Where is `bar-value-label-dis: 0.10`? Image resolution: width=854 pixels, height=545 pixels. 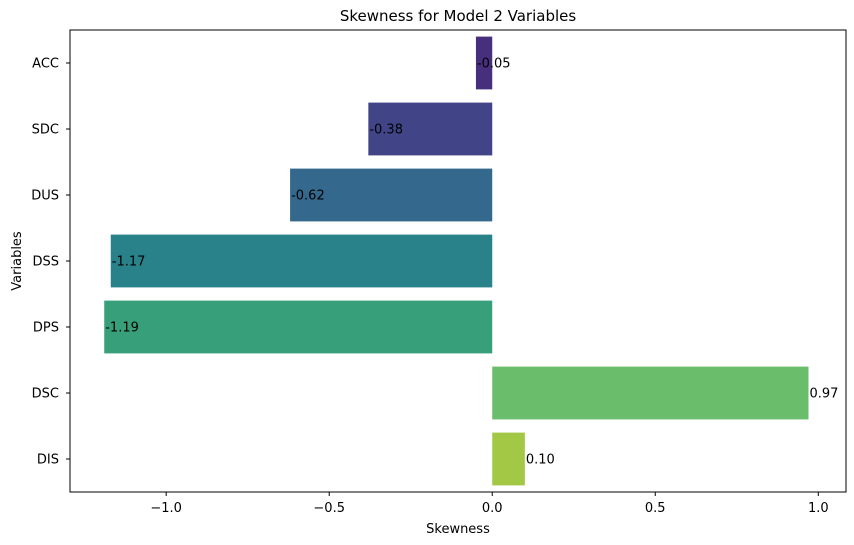
bar-value-label-dis: 0.10 is located at coordinates (540, 460).